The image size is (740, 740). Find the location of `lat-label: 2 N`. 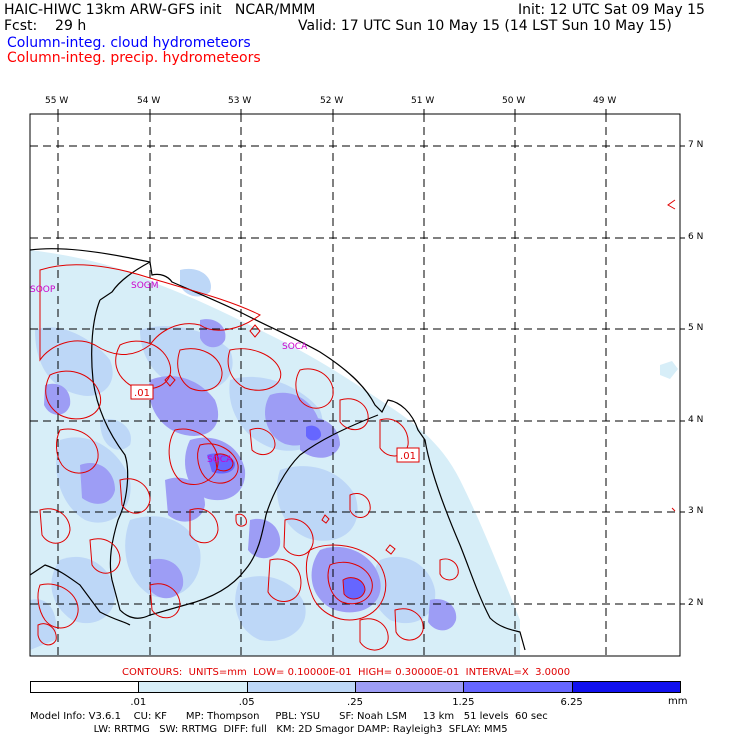

lat-label: 2 N is located at coordinates (696, 603).